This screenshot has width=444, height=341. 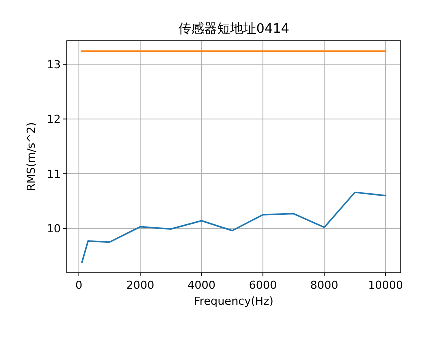 What do you see at coordinates (140, 285) in the screenshot?
I see `x-tick-label: 2000` at bounding box center [140, 285].